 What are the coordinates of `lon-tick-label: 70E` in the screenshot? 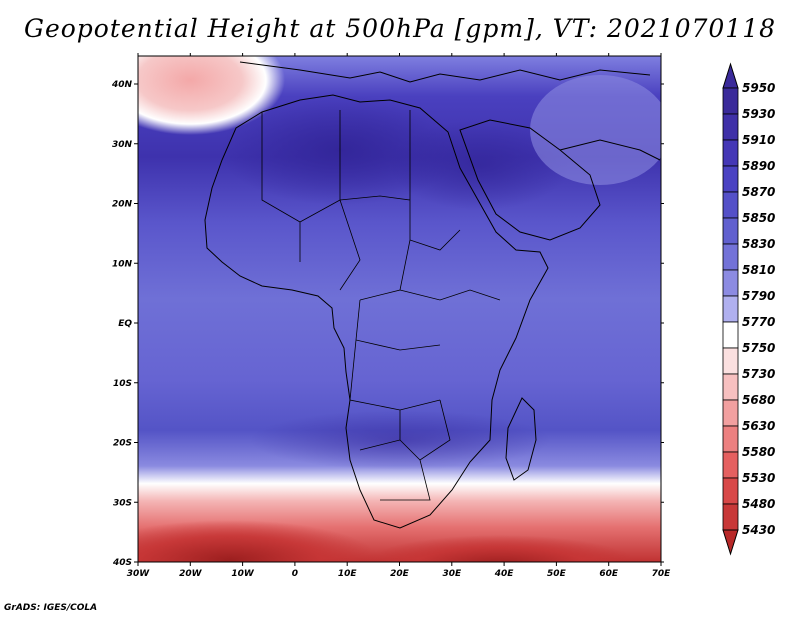 It's located at (662, 574).